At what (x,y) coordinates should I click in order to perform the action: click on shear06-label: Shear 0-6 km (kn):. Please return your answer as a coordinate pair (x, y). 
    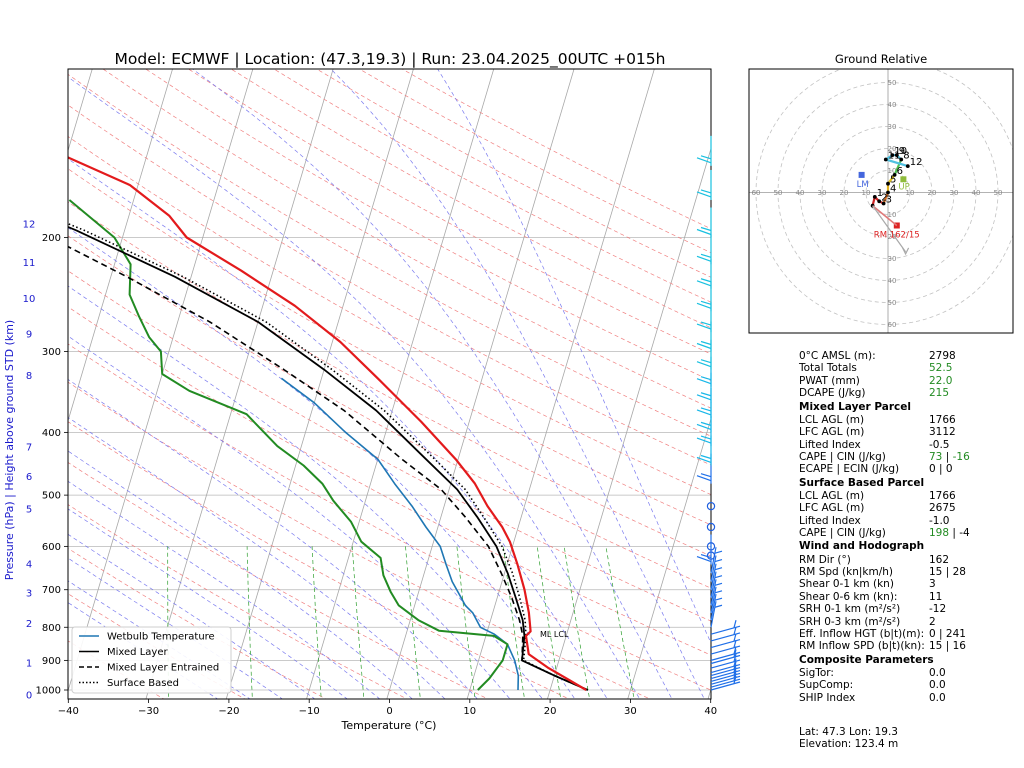
    Looking at the image, I should click on (848, 596).